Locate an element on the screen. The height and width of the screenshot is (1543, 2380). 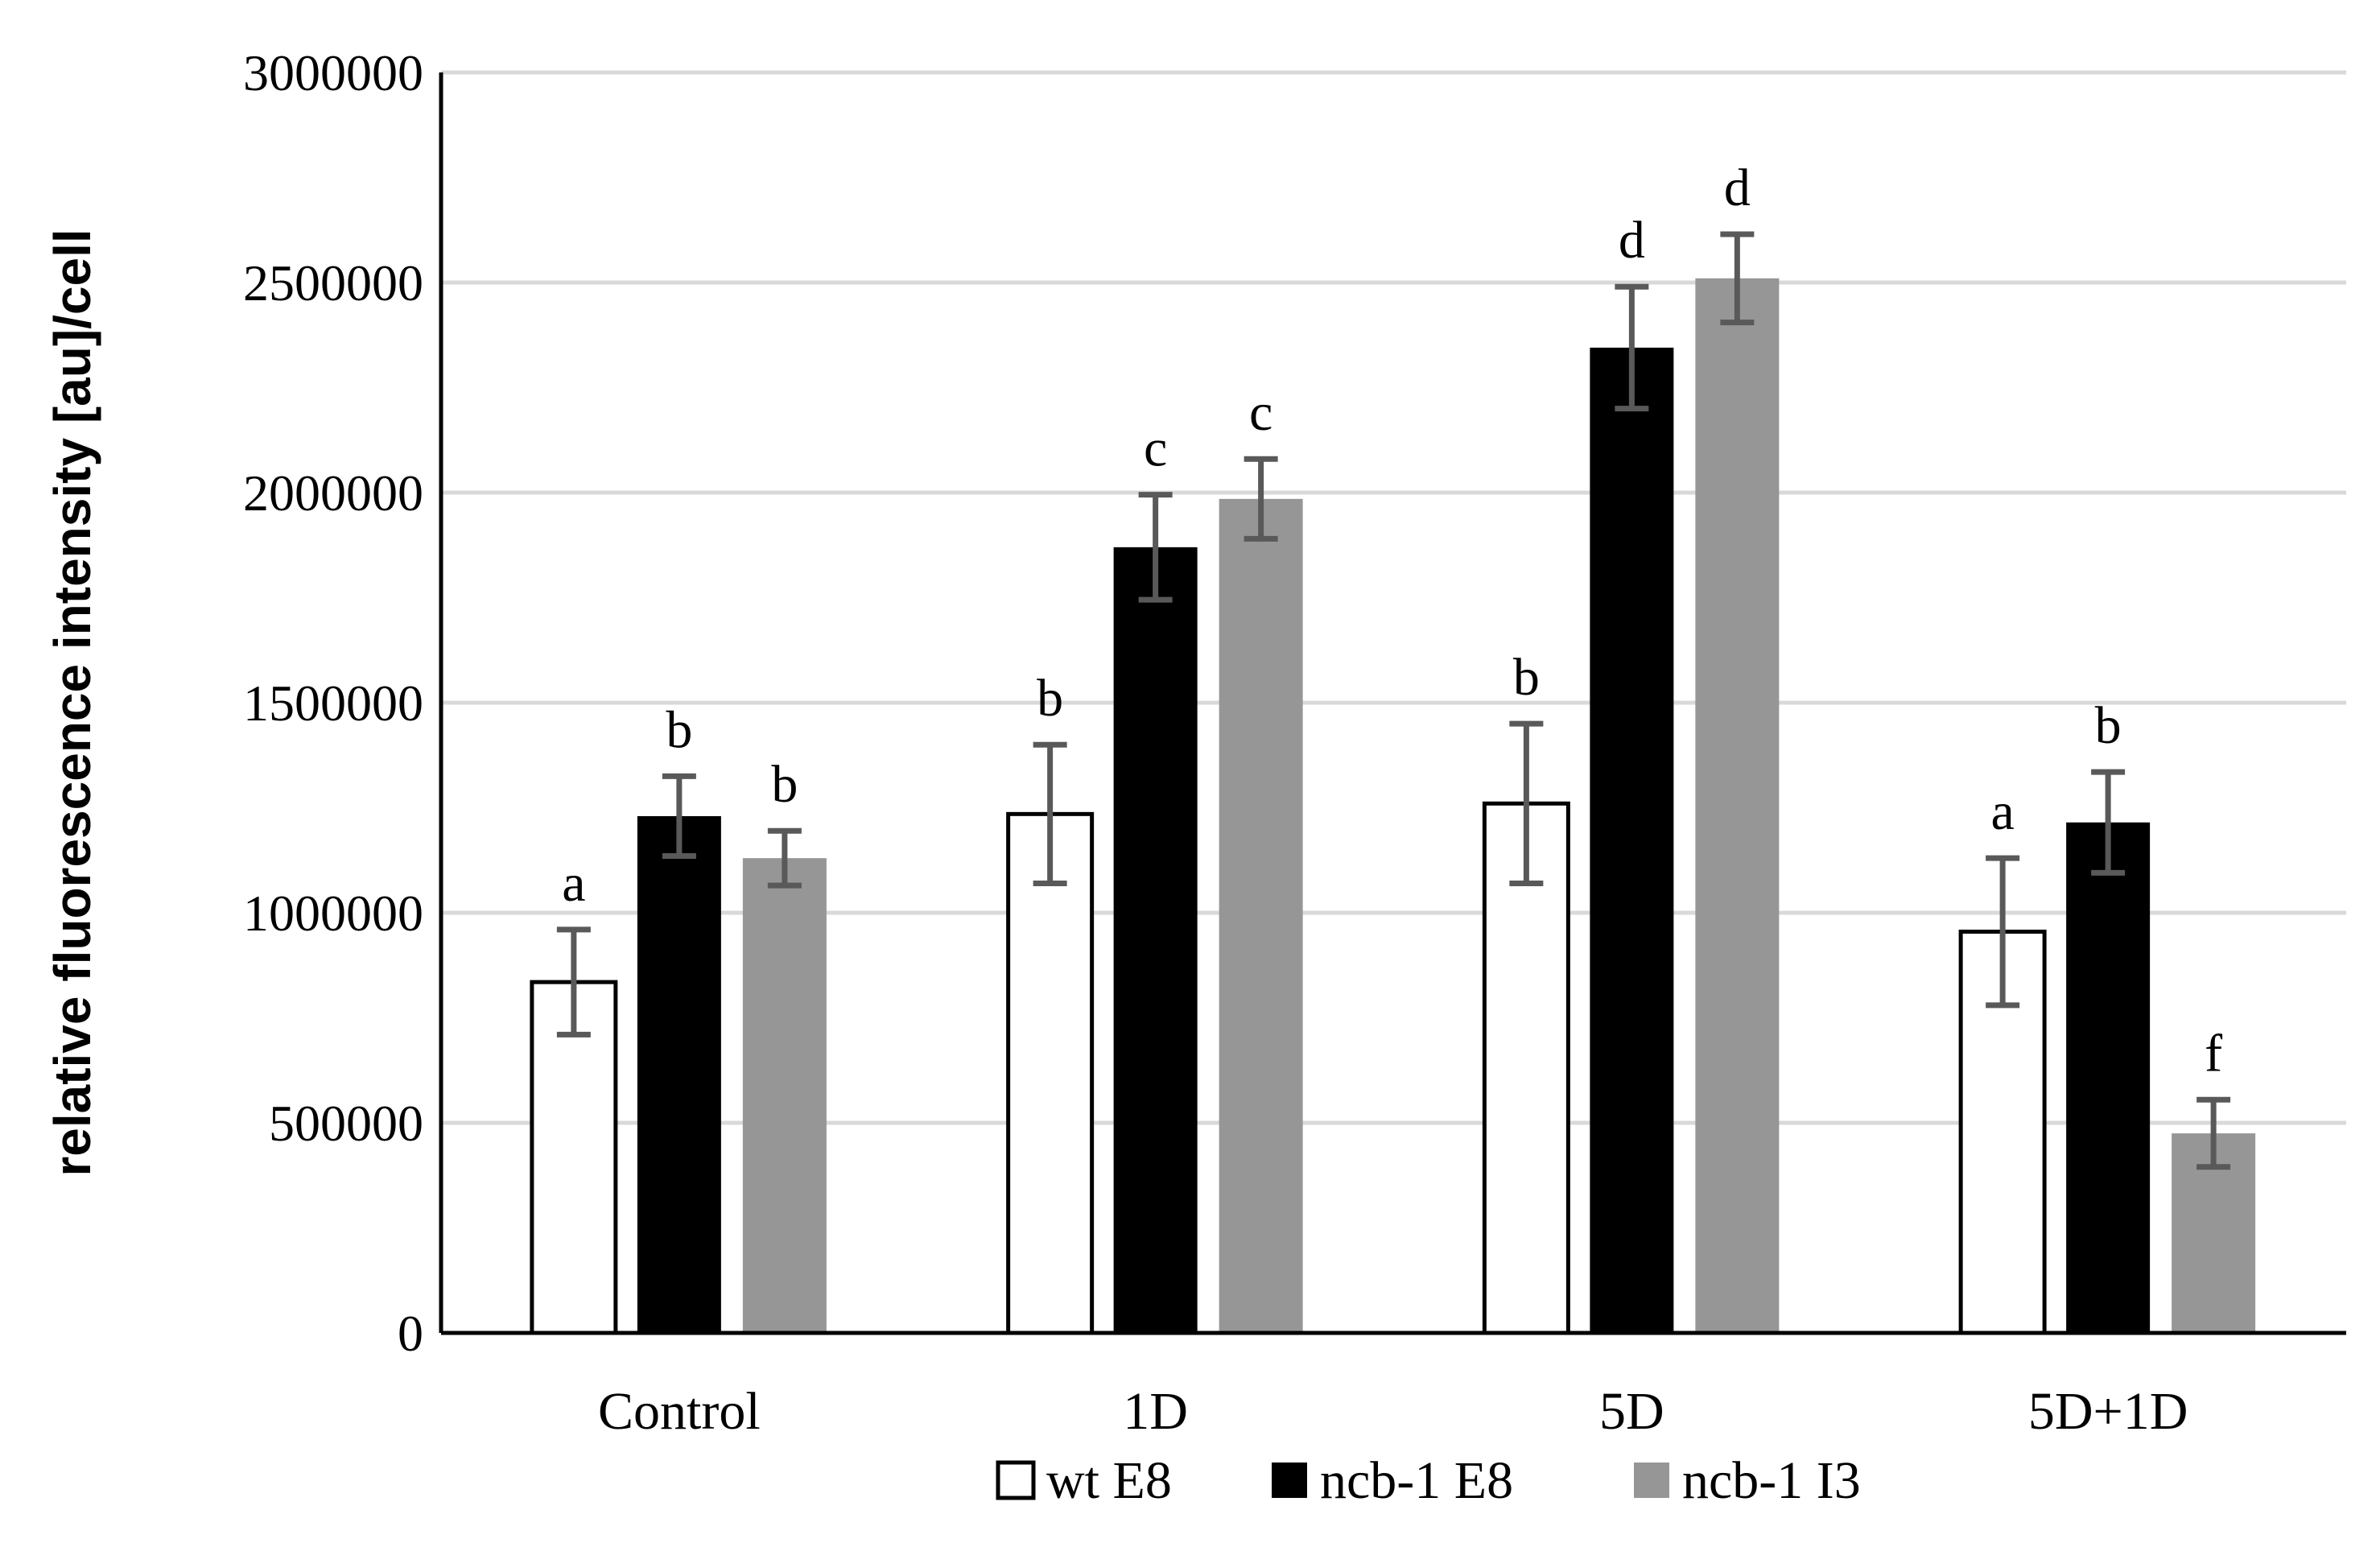
x-tick-label: 1D is located at coordinates (1155, 1411).